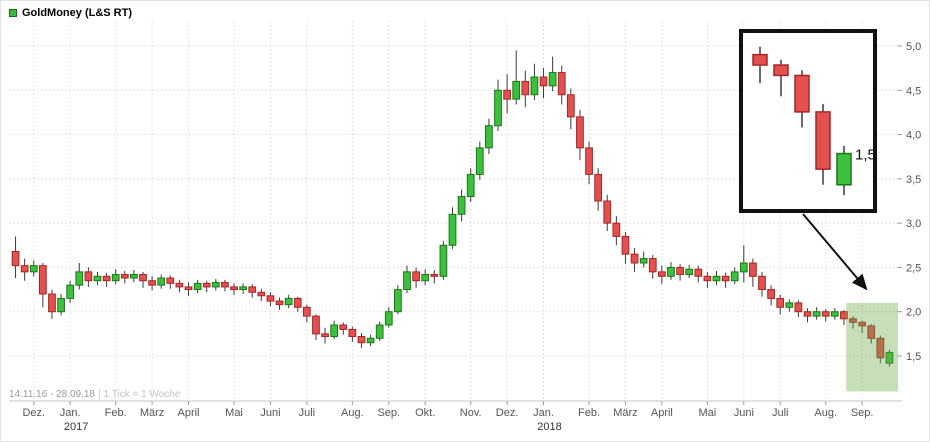 The image size is (930, 442). I want to click on x-axis-month-label: Feb., so click(589, 413).